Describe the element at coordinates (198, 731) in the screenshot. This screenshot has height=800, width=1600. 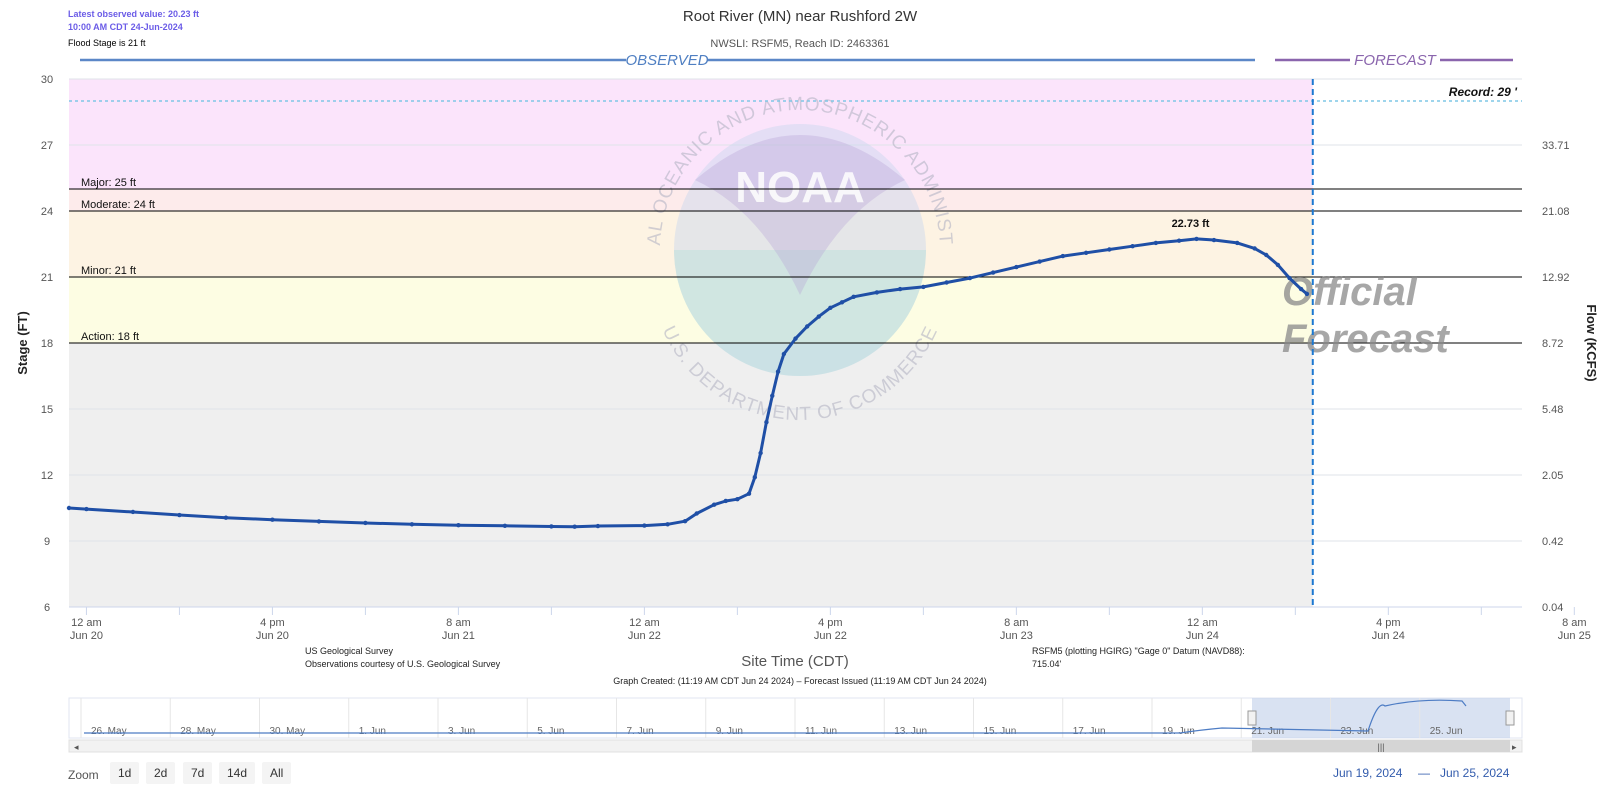
I see `navigator-label: 28. May` at that location.